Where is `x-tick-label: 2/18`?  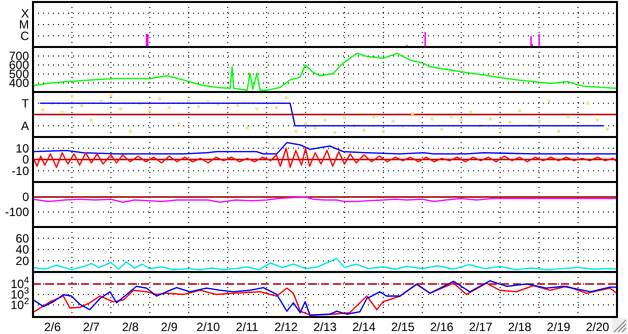 x-tick-label: 2/18 is located at coordinates (520, 327).